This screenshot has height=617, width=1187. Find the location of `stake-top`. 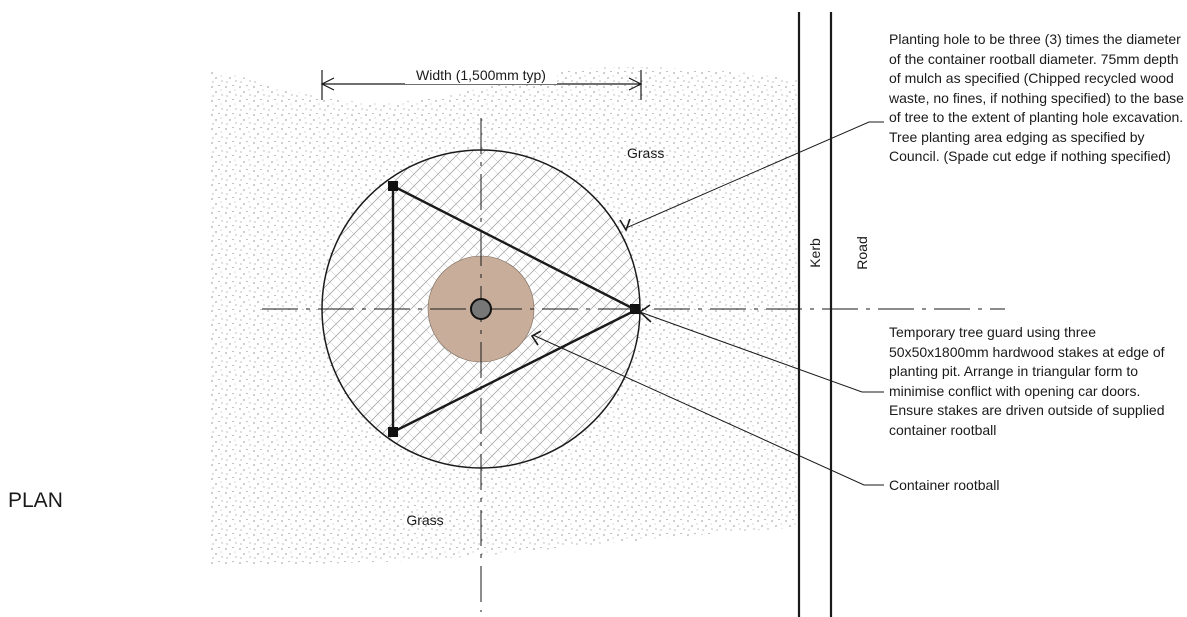

stake-top is located at coordinates (393, 186).